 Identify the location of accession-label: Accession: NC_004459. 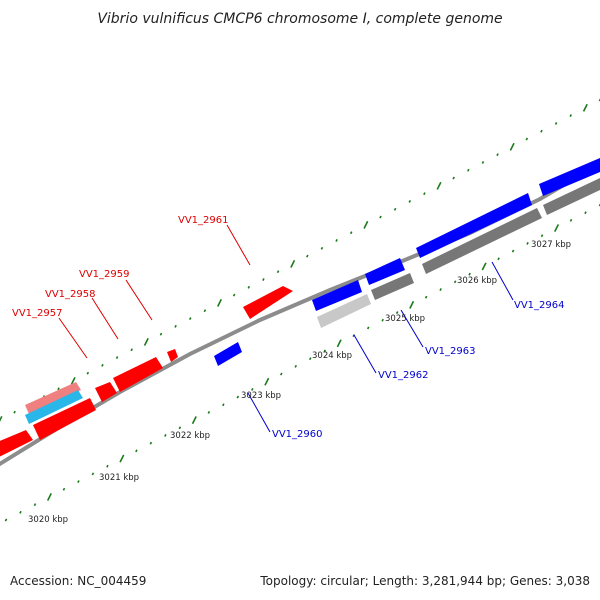
(78, 581).